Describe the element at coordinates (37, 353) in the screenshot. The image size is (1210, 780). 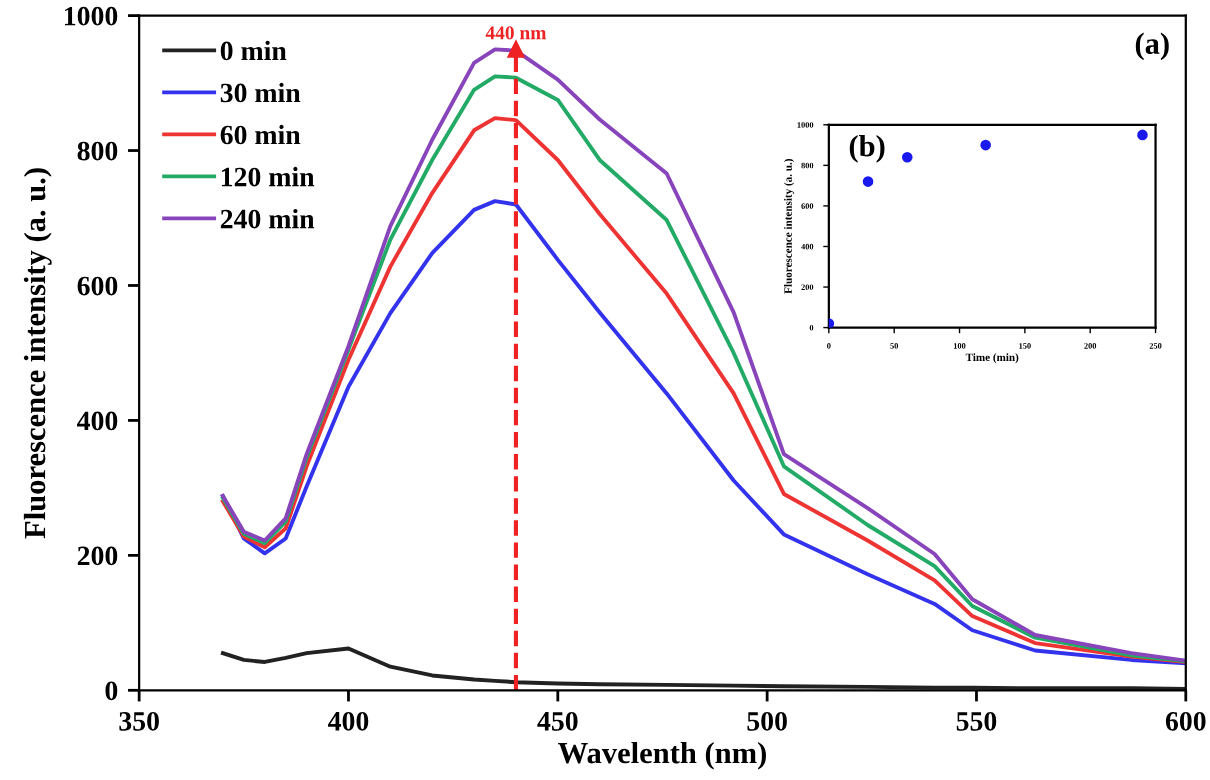
I see `y-axis-title: Fluorescence intensity (a. u.)` at that location.